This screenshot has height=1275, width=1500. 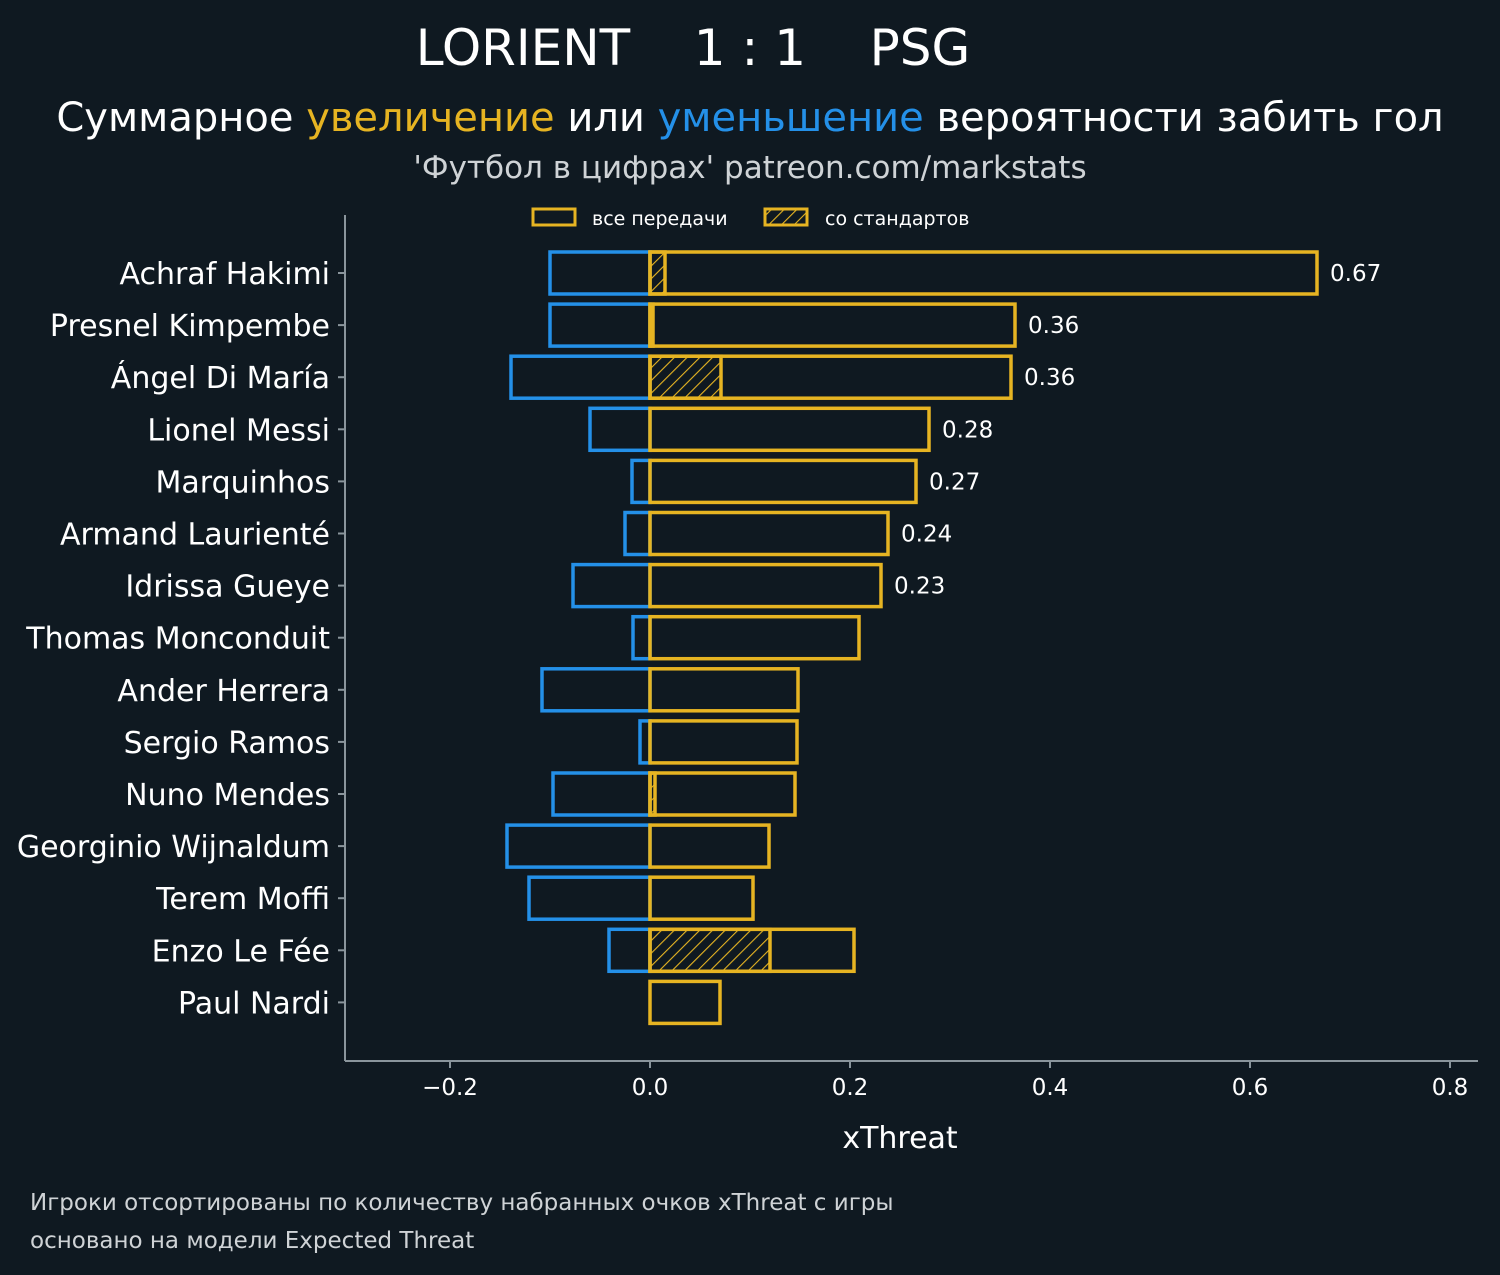 I want to click on player-label: Presnel Kimpembe, so click(x=190, y=326).